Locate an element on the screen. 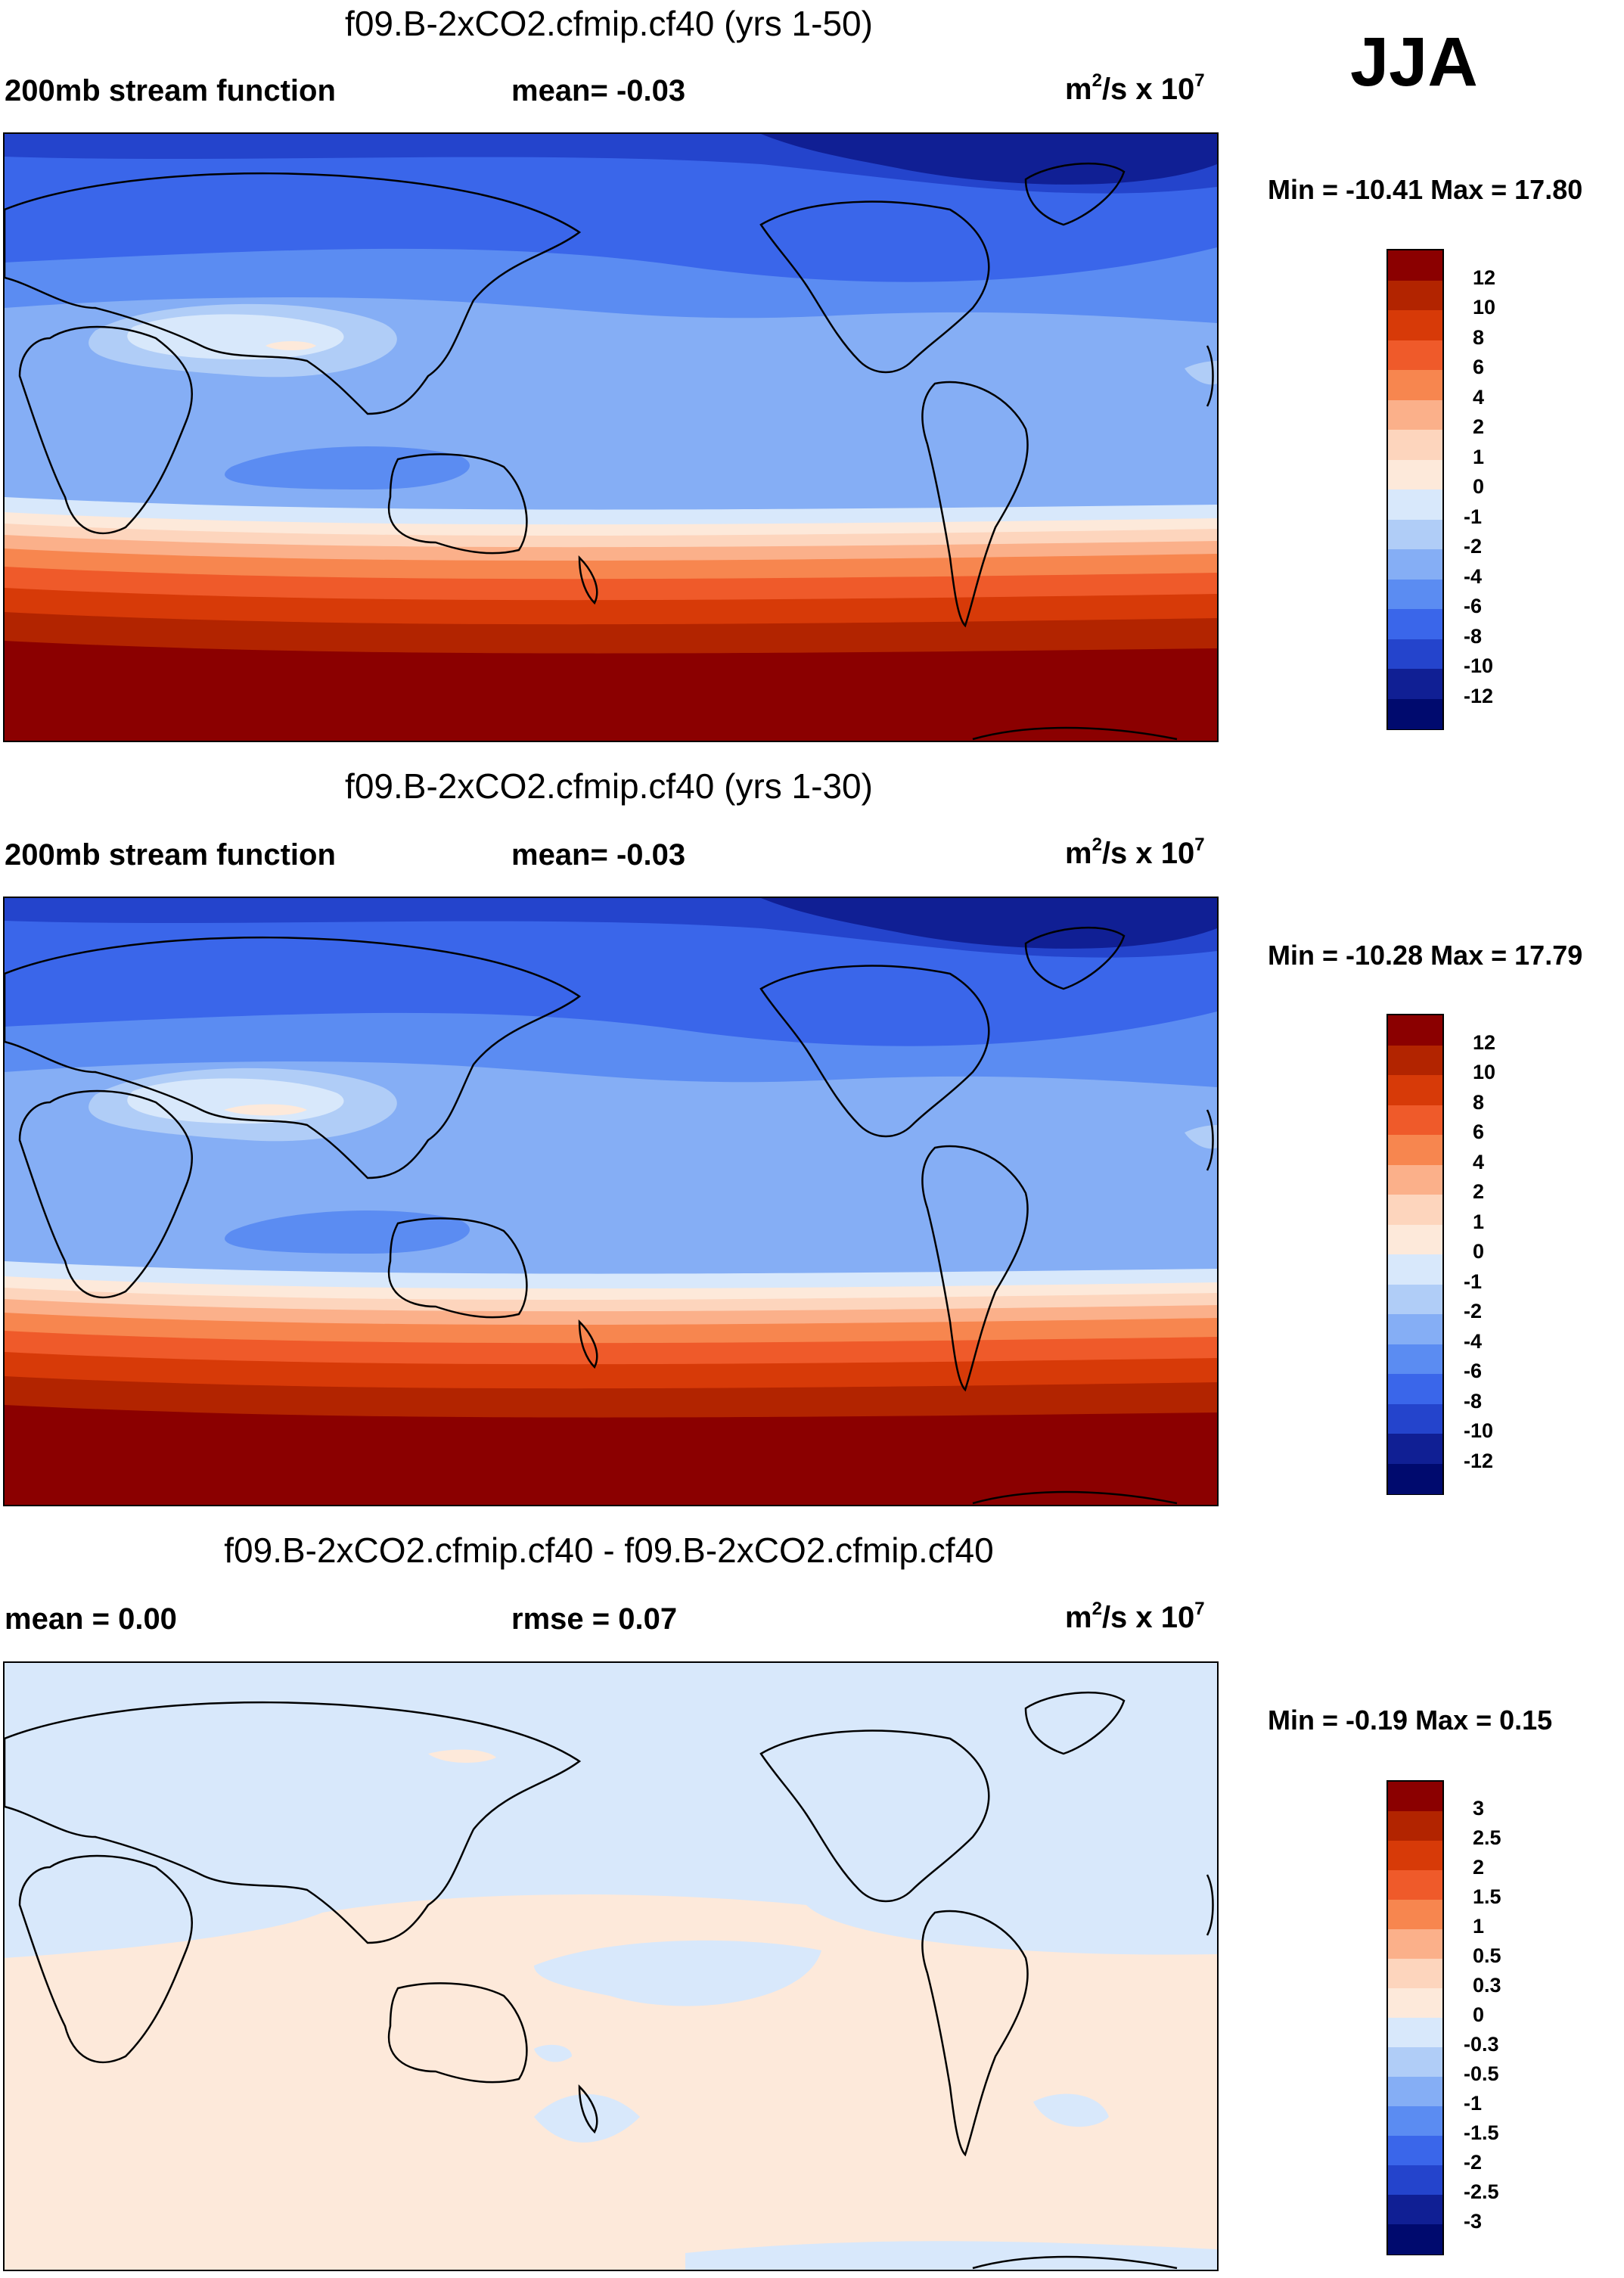 This screenshot has width=1624, height=2278. panel-1-colorbar-labels: 12 10 8 6 4 2 1 0 -1 -2 -4 -6 -8 -10 -12 is located at coordinates (1509, 490).